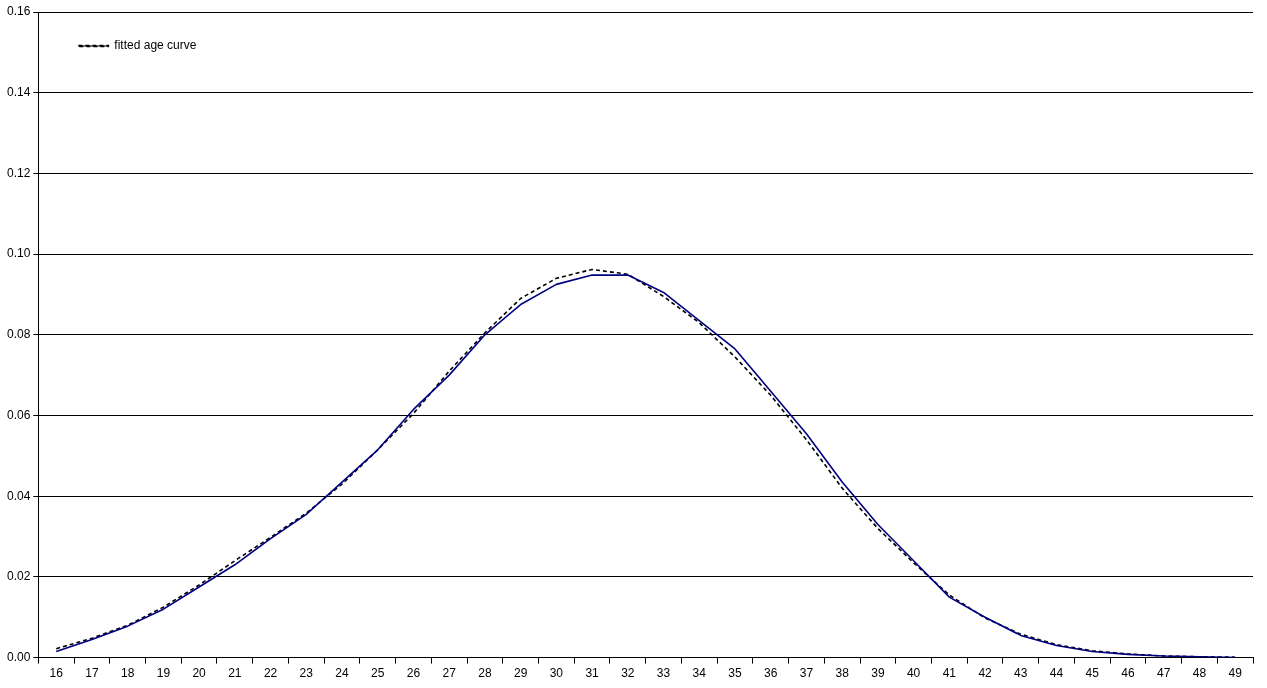  Describe the element at coordinates (19, 334) in the screenshot. I see `y-tick-label: 0.08` at that location.